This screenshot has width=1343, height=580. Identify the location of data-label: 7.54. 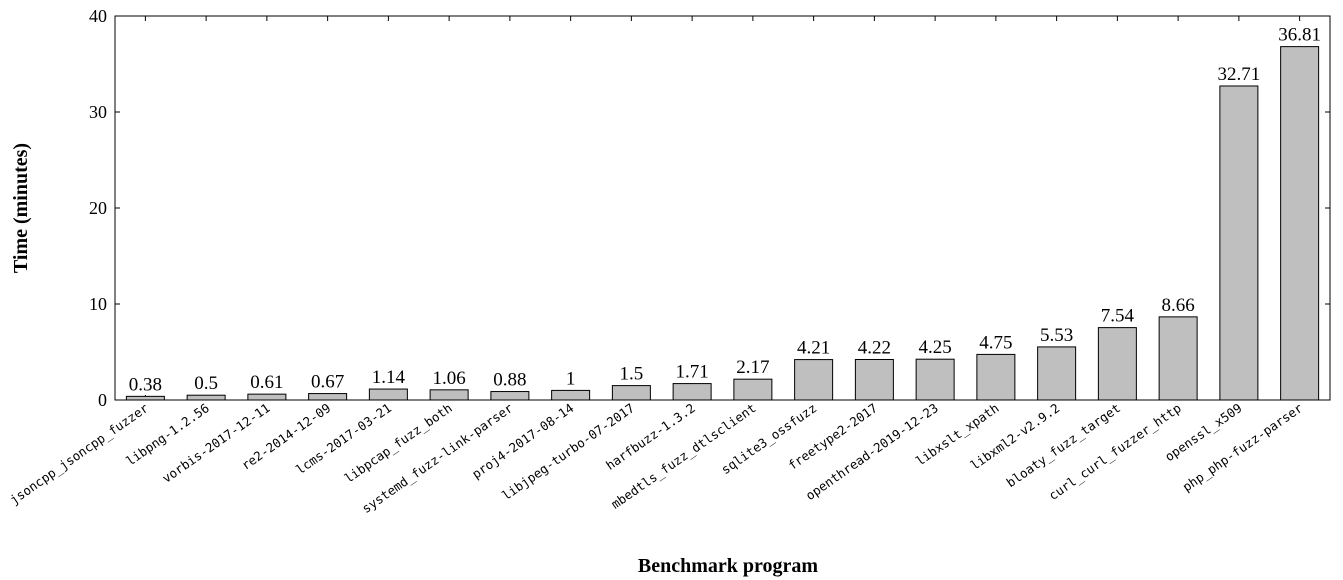
(1118, 316).